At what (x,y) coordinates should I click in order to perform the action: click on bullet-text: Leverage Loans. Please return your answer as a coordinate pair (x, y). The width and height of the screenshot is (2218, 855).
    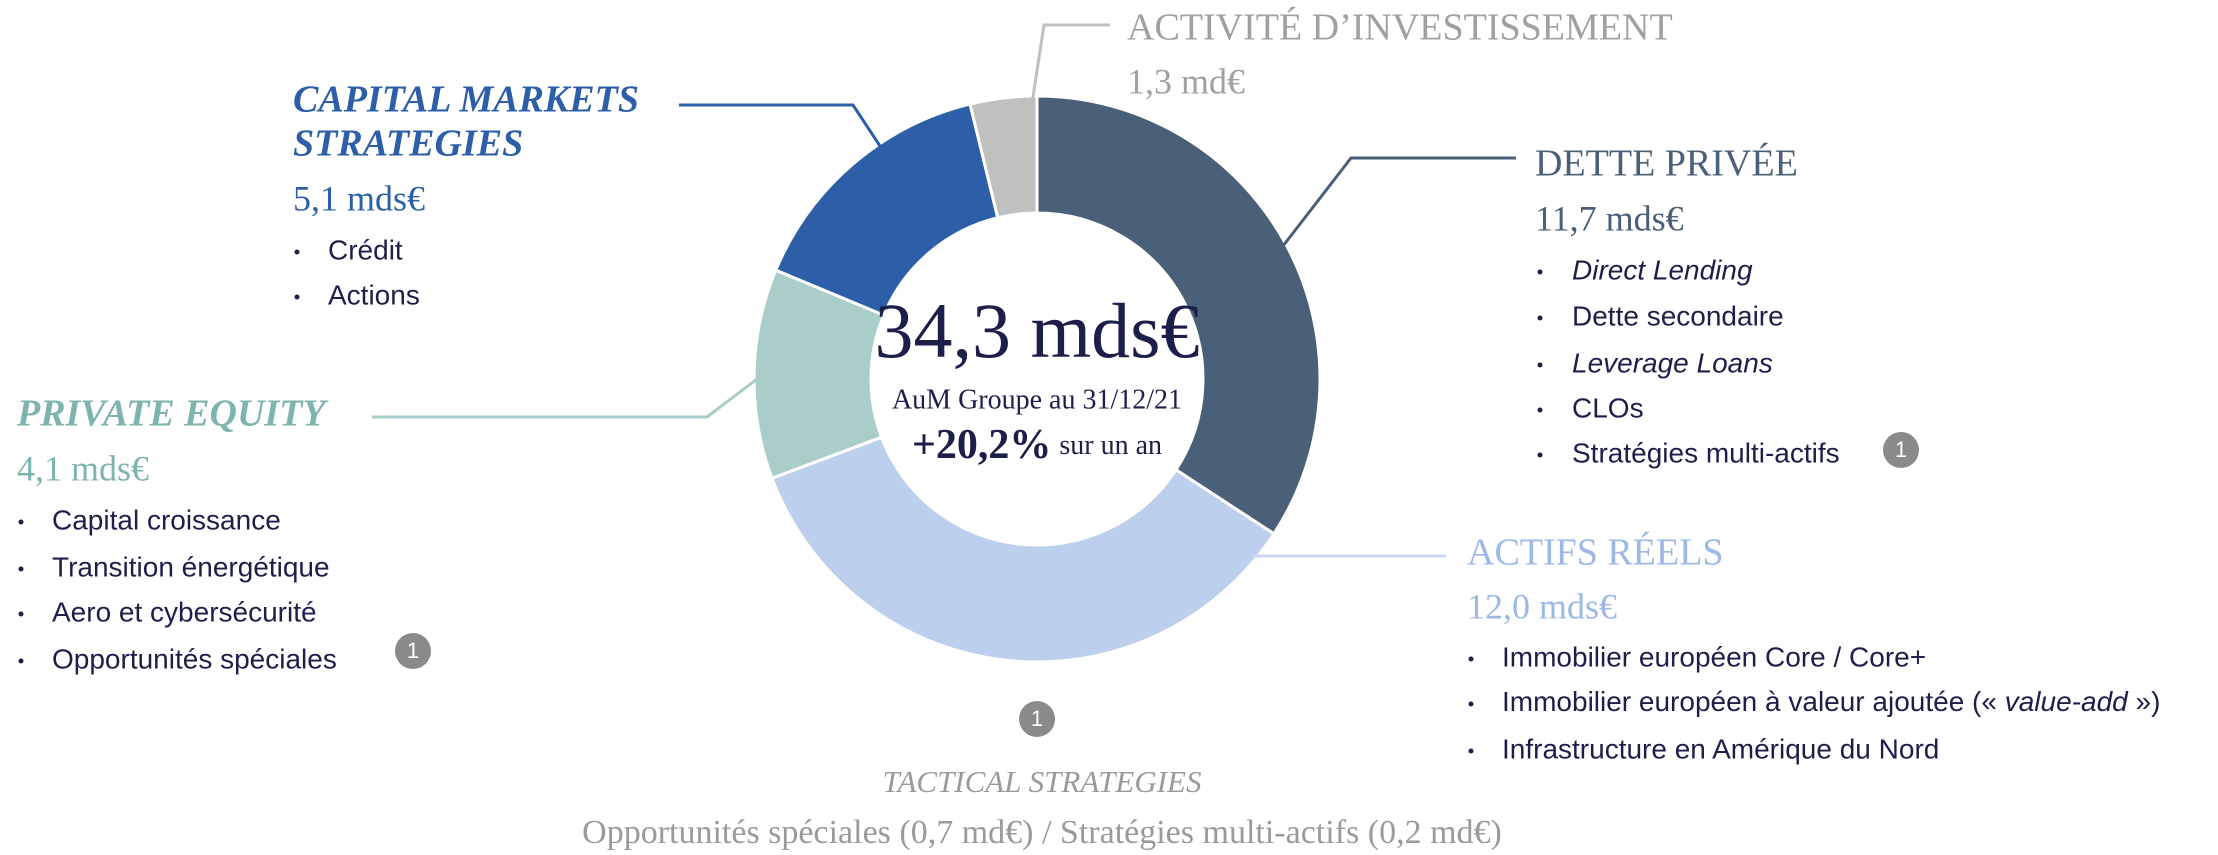
    Looking at the image, I should click on (1672, 362).